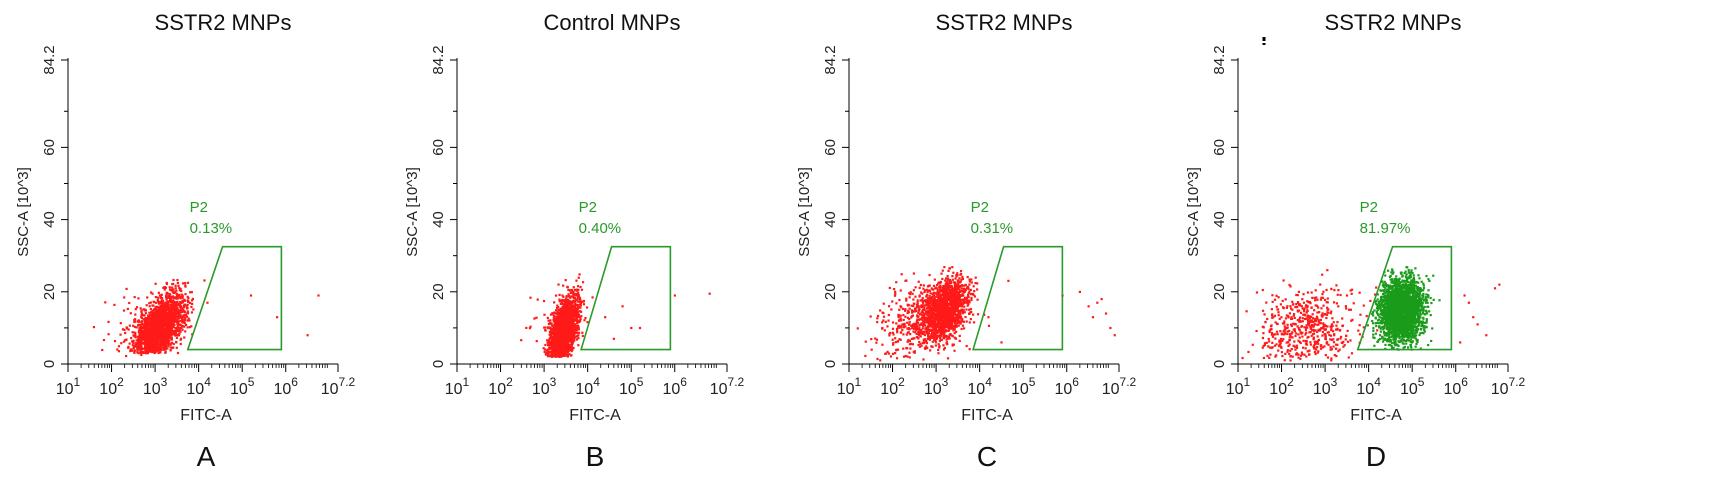  Describe the element at coordinates (1023, 386) in the screenshot. I see `x-tick-label: 10⁵` at that location.